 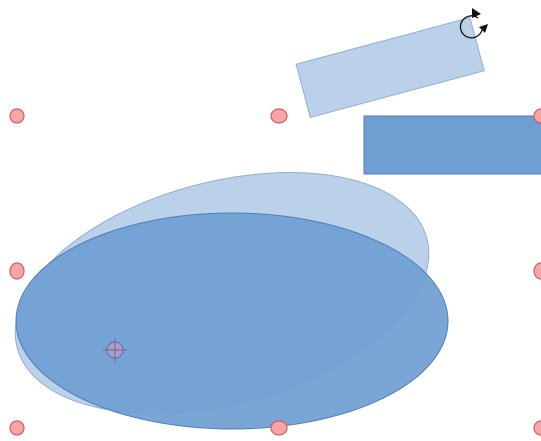 What do you see at coordinates (471, 27) in the screenshot?
I see `rotate-arc` at bounding box center [471, 27].